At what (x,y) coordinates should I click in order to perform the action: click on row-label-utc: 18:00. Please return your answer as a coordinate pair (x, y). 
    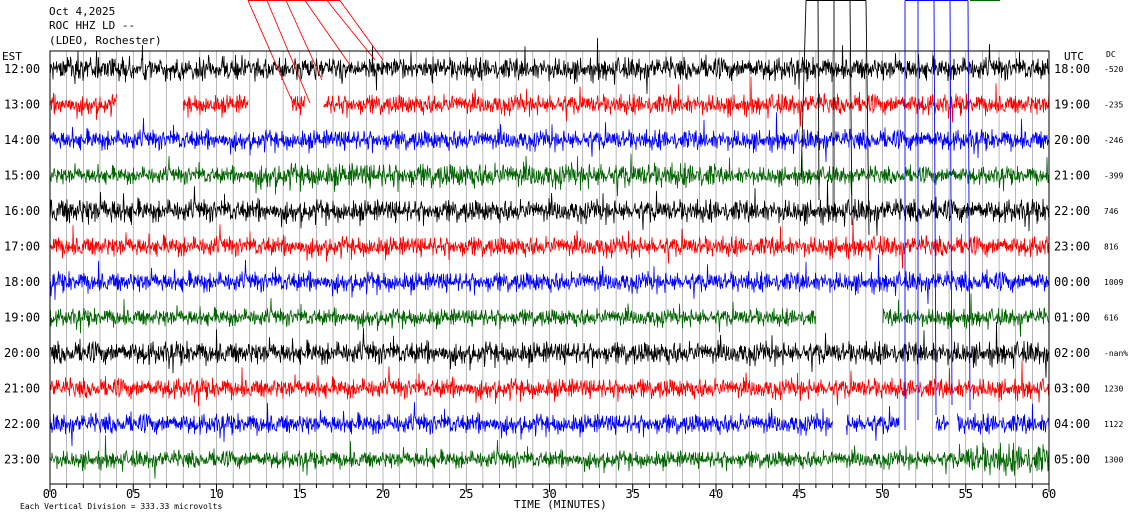
    Looking at the image, I should click on (1072, 69).